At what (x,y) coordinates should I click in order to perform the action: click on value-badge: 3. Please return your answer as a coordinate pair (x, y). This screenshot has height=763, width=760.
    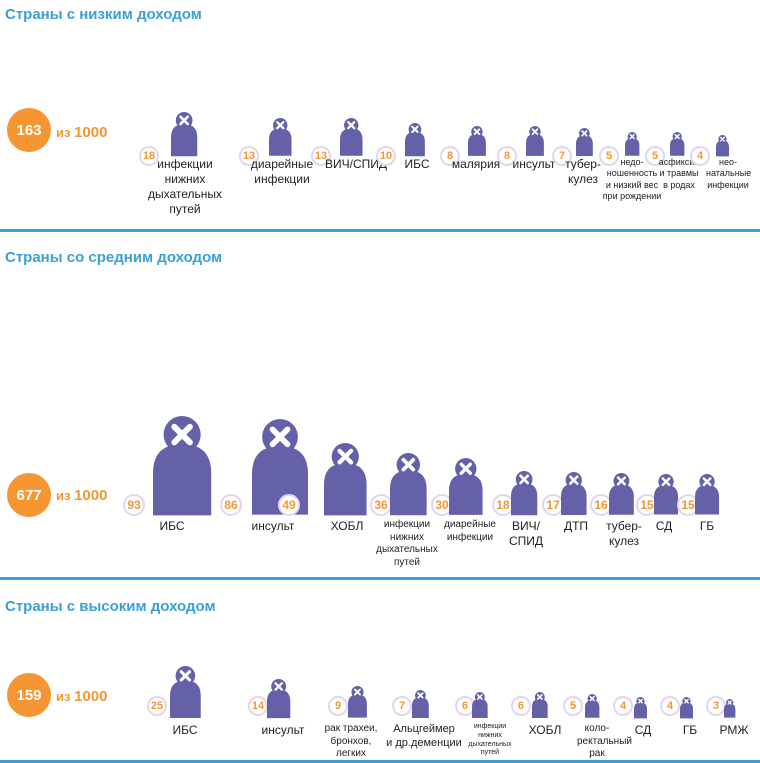
    Looking at the image, I should click on (716, 706).